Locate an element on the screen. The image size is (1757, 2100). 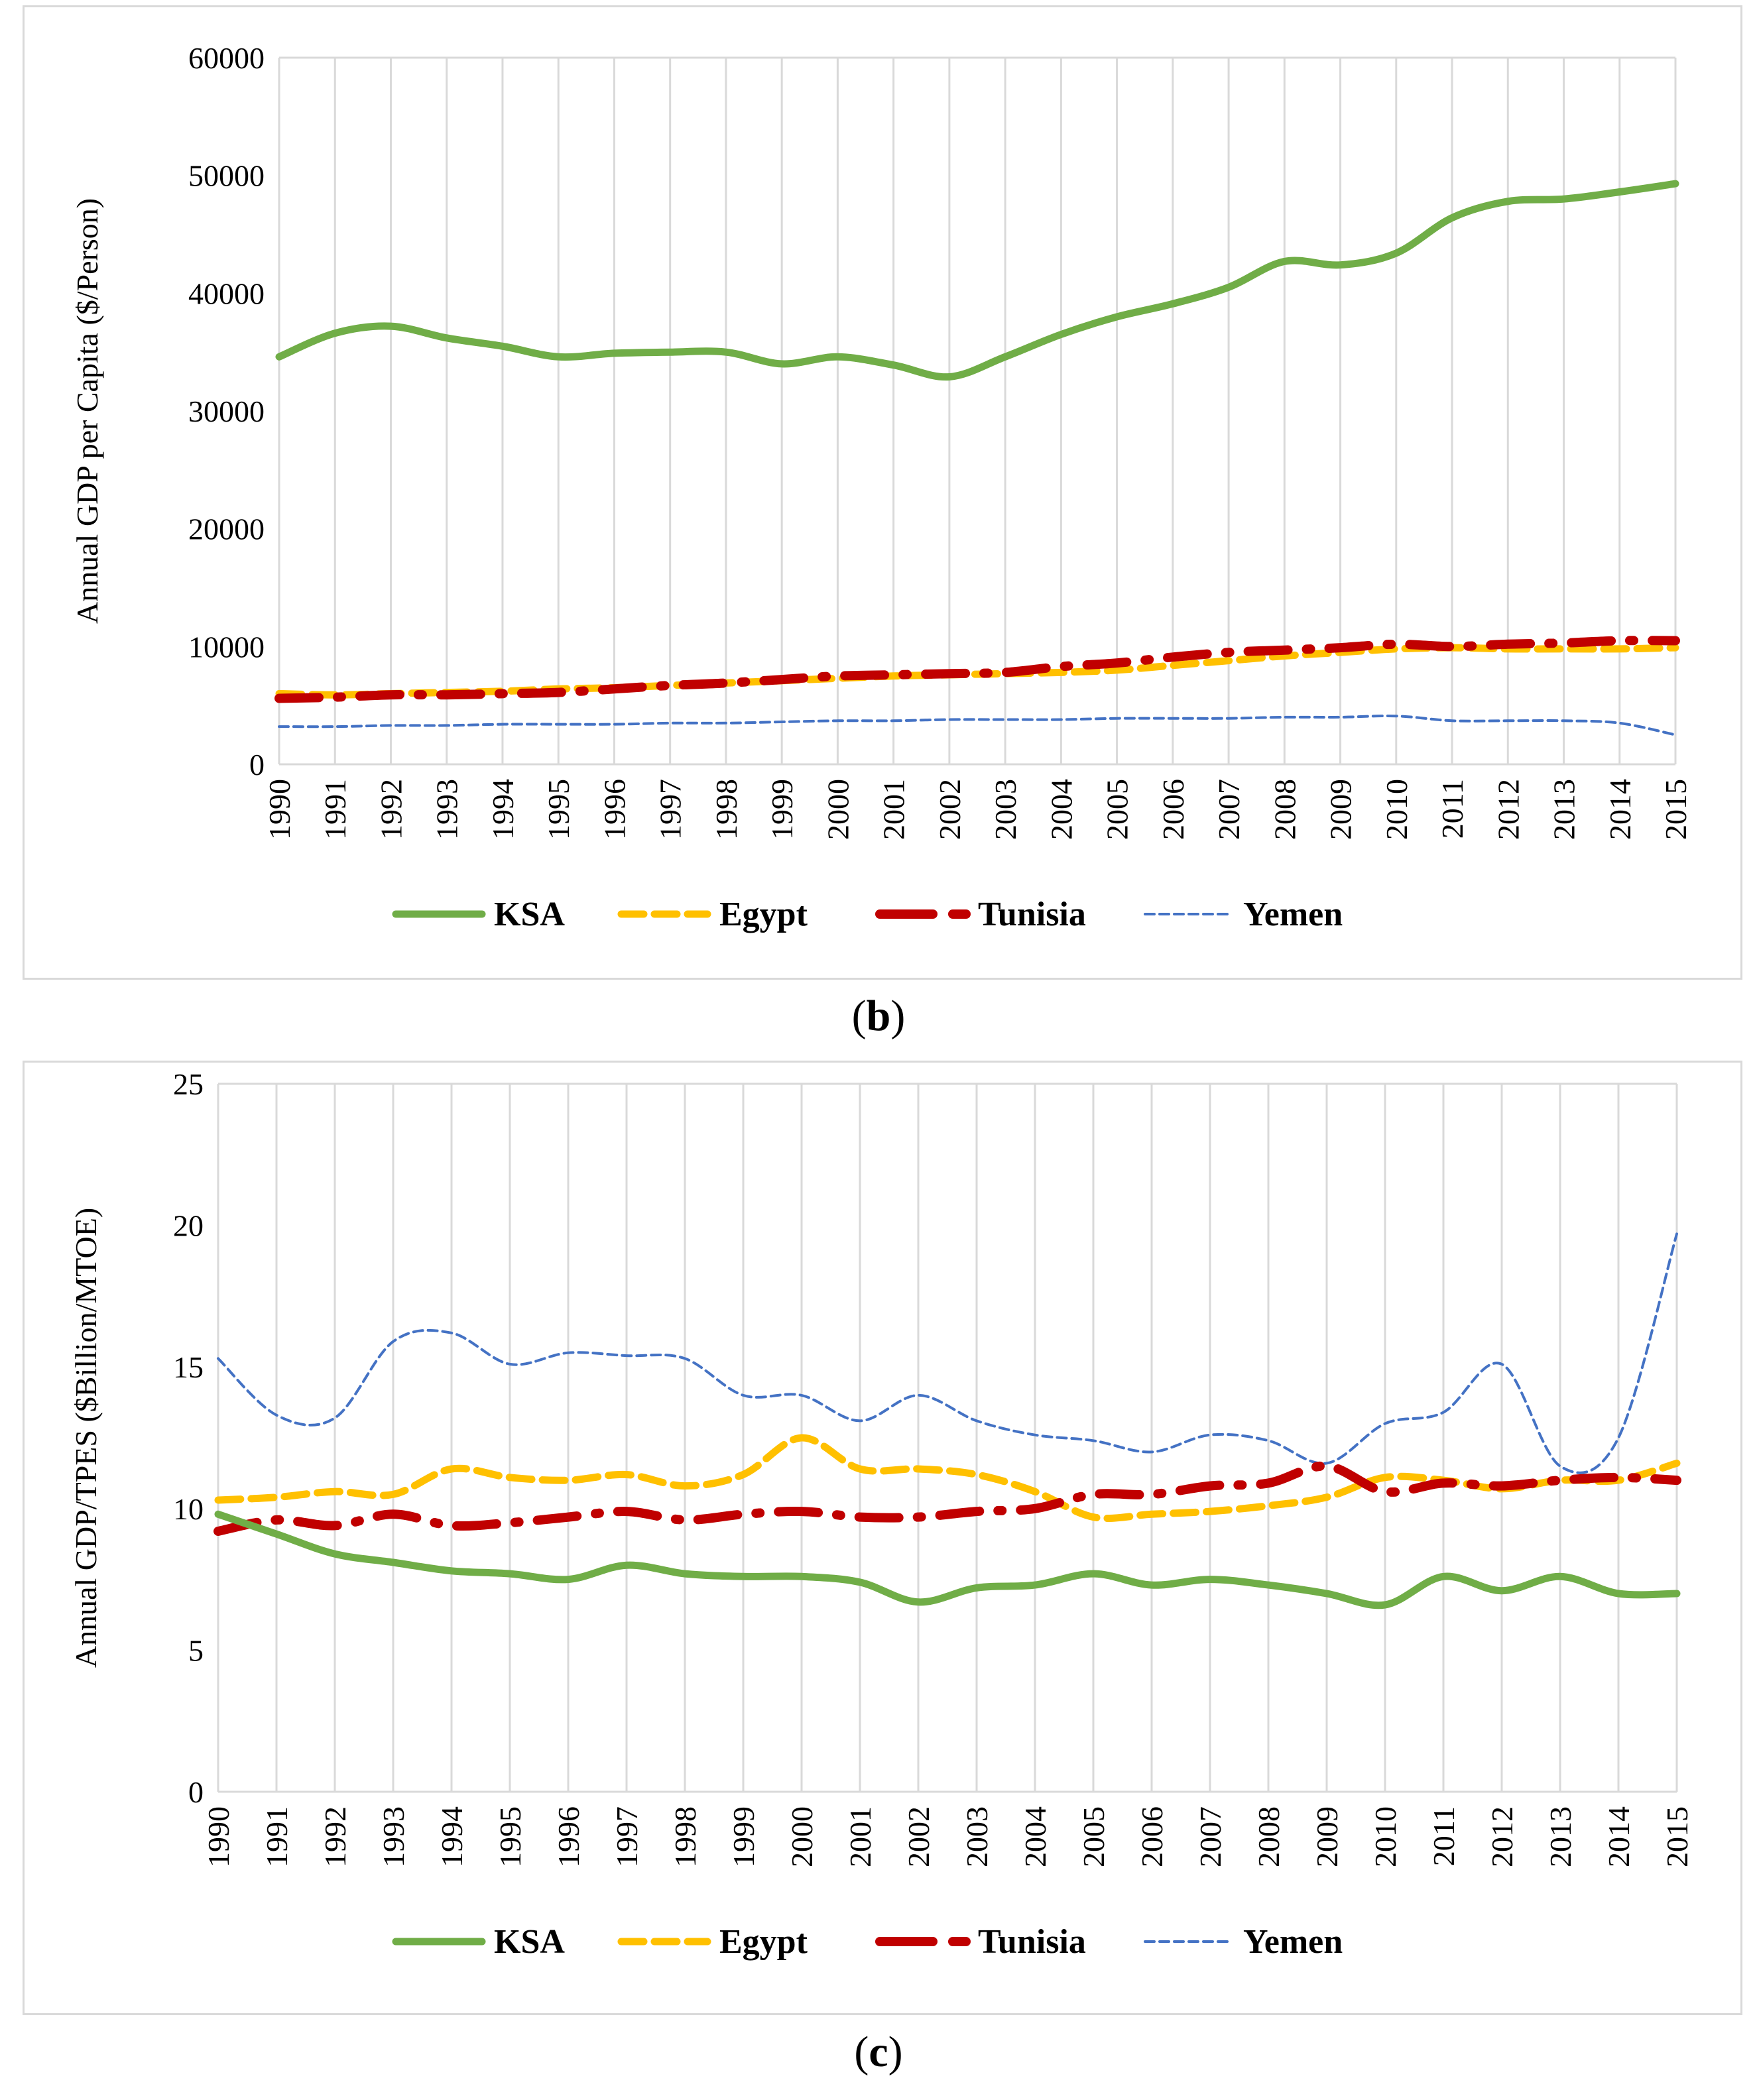
y-tick-label: 40000 is located at coordinates (227, 293).